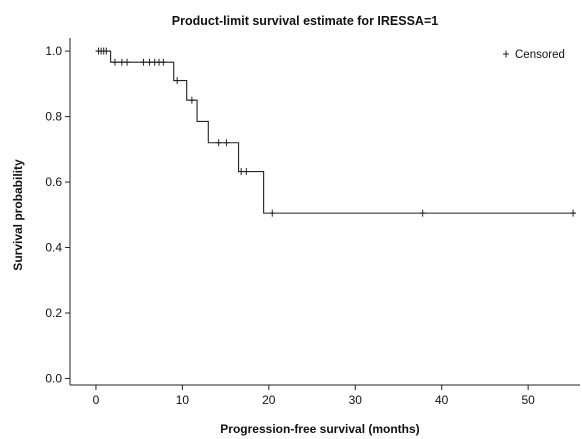  Describe the element at coordinates (53, 248) in the screenshot. I see `y-tick-label: 0.4` at that location.